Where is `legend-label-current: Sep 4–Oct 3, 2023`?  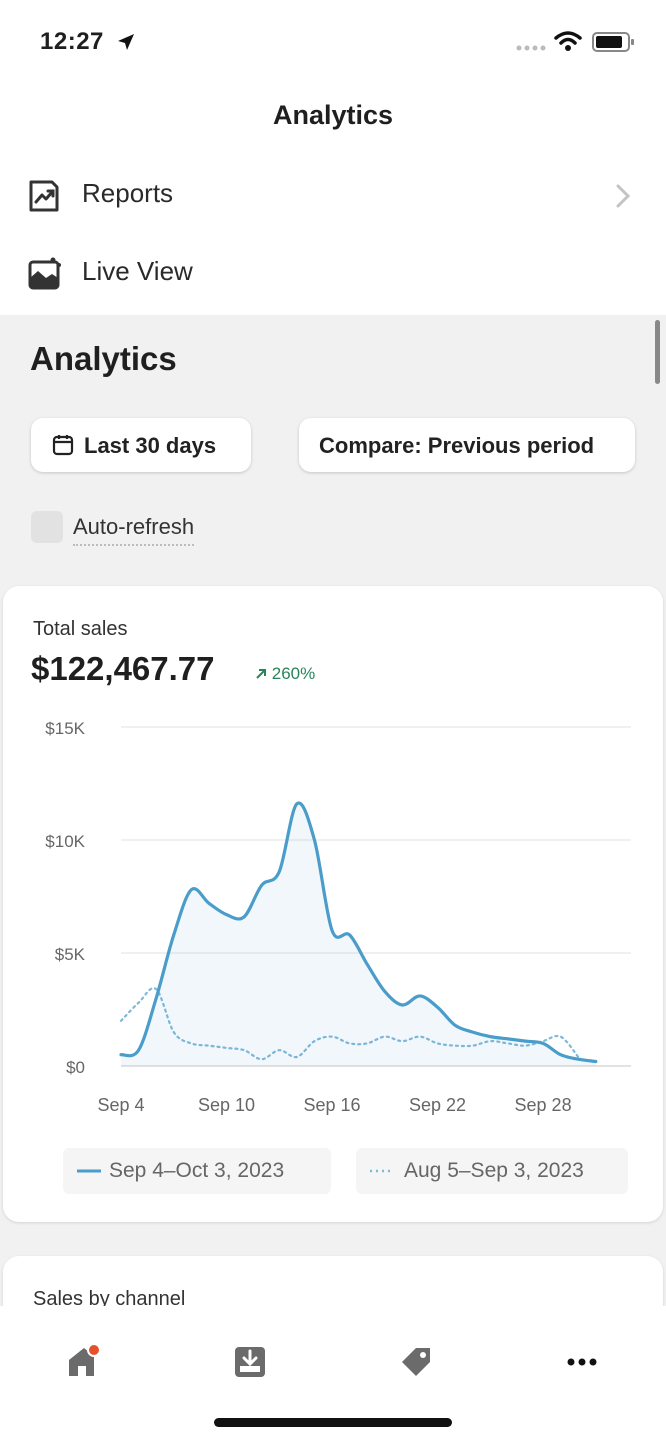 legend-label-current: Sep 4–Oct 3, 2023 is located at coordinates (197, 1170).